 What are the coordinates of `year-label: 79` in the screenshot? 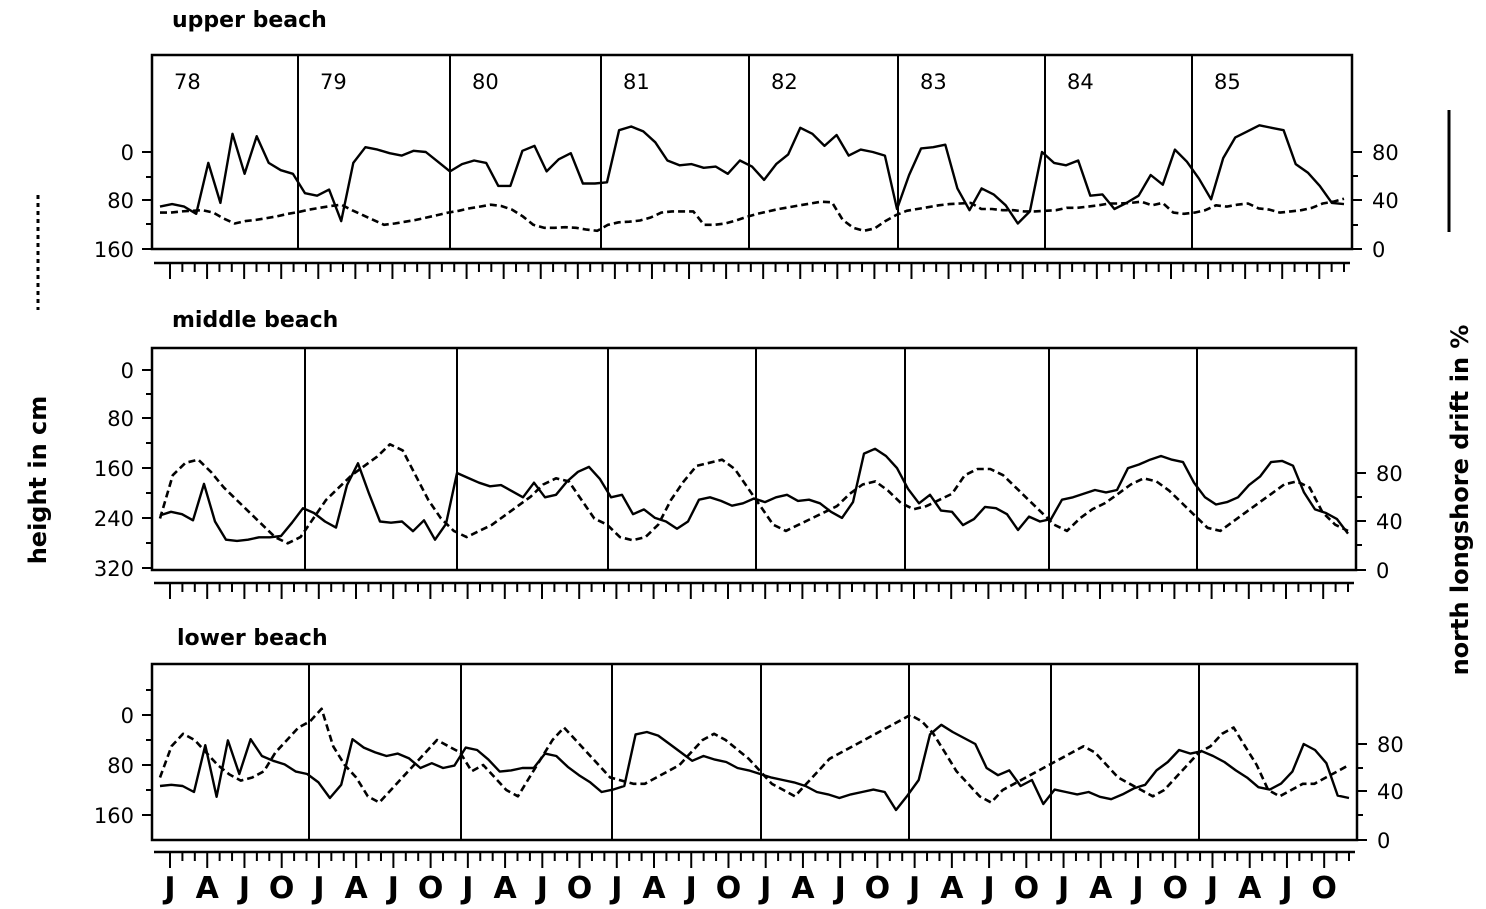 It's located at (333, 82).